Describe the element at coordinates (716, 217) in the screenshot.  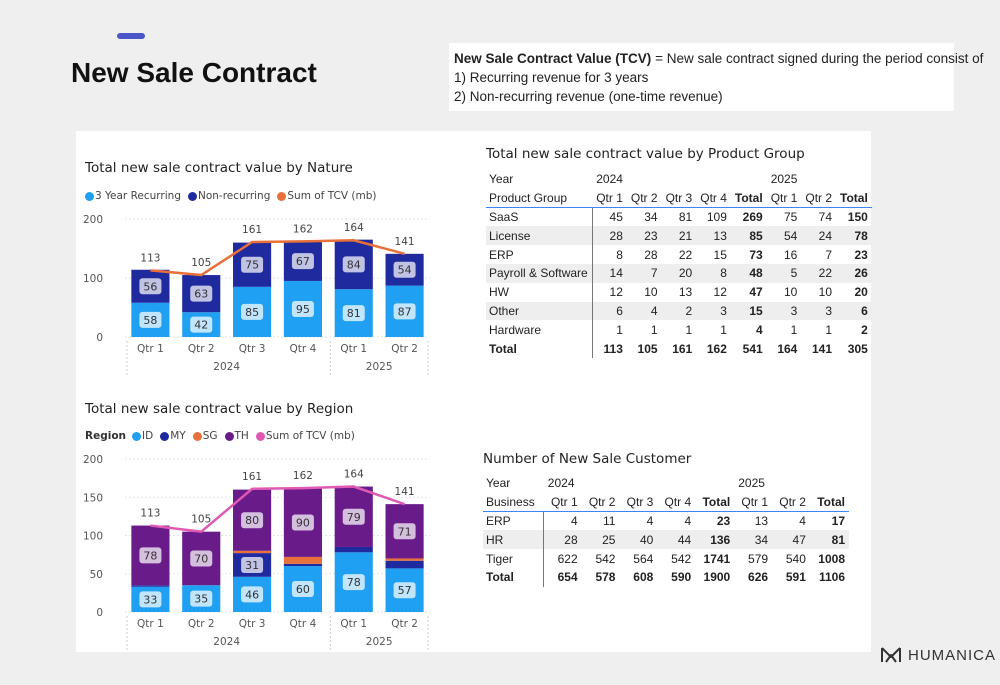
I see `table-cell: 109` at that location.